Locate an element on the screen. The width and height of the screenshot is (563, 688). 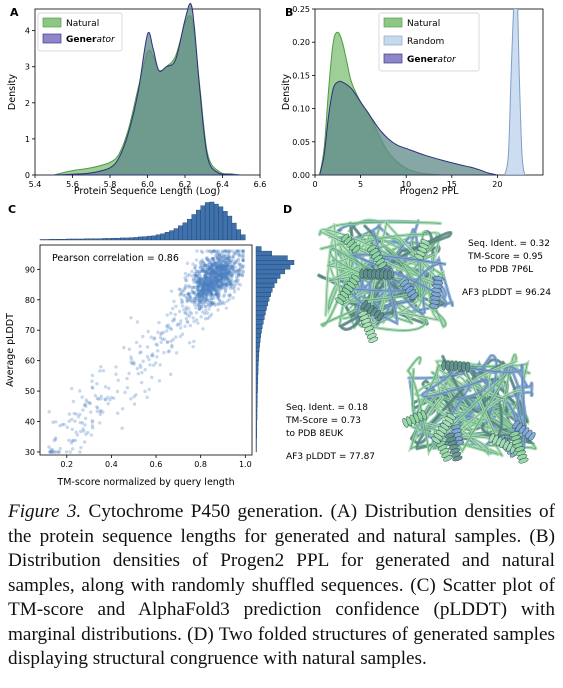
caption-figure-label: Figure 3. is located at coordinates (45, 511).